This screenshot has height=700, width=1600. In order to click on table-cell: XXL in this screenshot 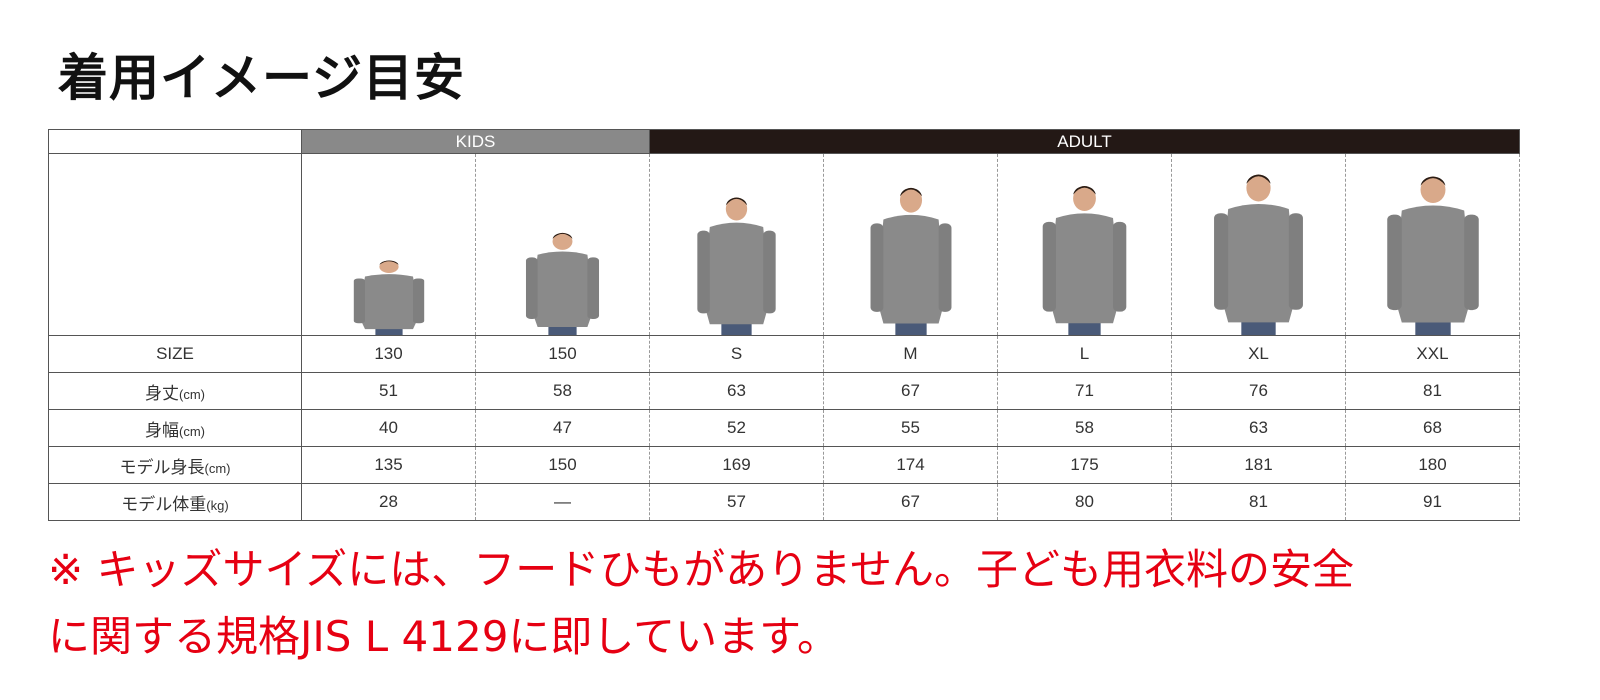, I will do `click(1432, 354)`.